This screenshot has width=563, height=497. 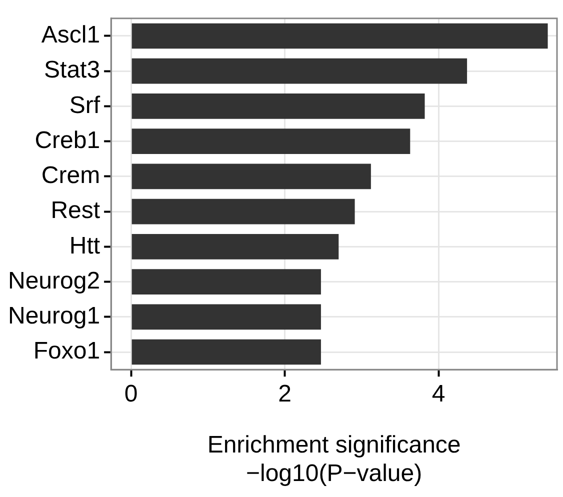 I want to click on y-tick-label: Foxo1, so click(x=66, y=351).